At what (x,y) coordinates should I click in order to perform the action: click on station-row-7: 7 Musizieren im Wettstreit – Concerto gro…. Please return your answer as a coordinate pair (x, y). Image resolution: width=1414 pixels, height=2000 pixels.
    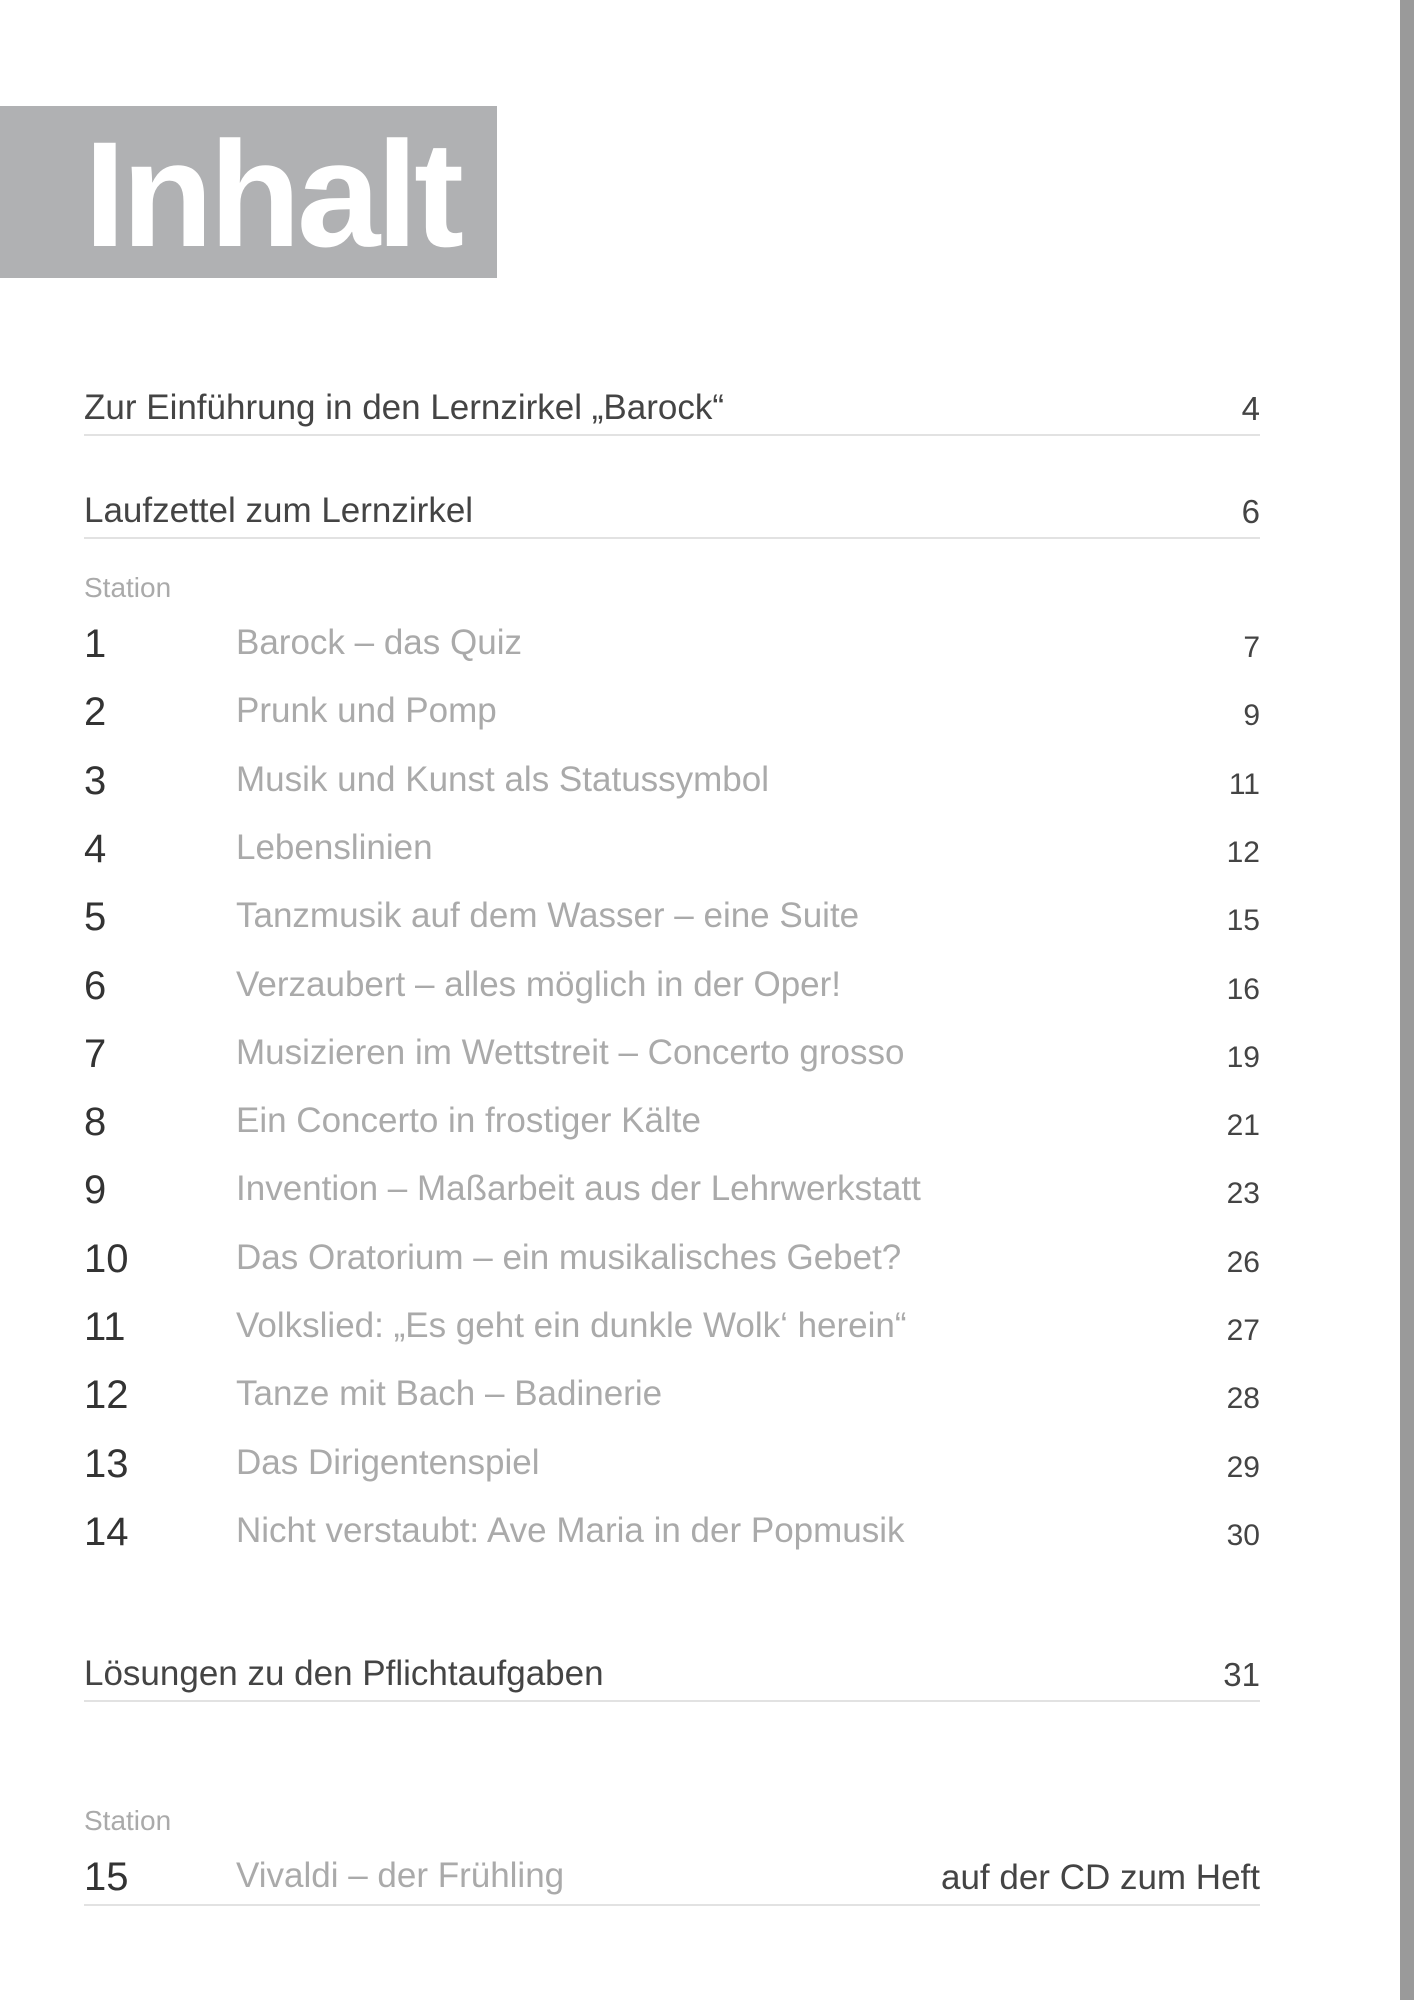
    Looking at the image, I should click on (672, 1051).